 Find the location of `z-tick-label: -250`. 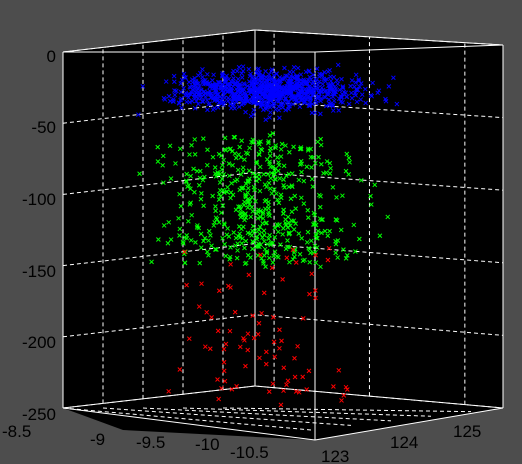

z-tick-label: -250 is located at coordinates (39, 414).